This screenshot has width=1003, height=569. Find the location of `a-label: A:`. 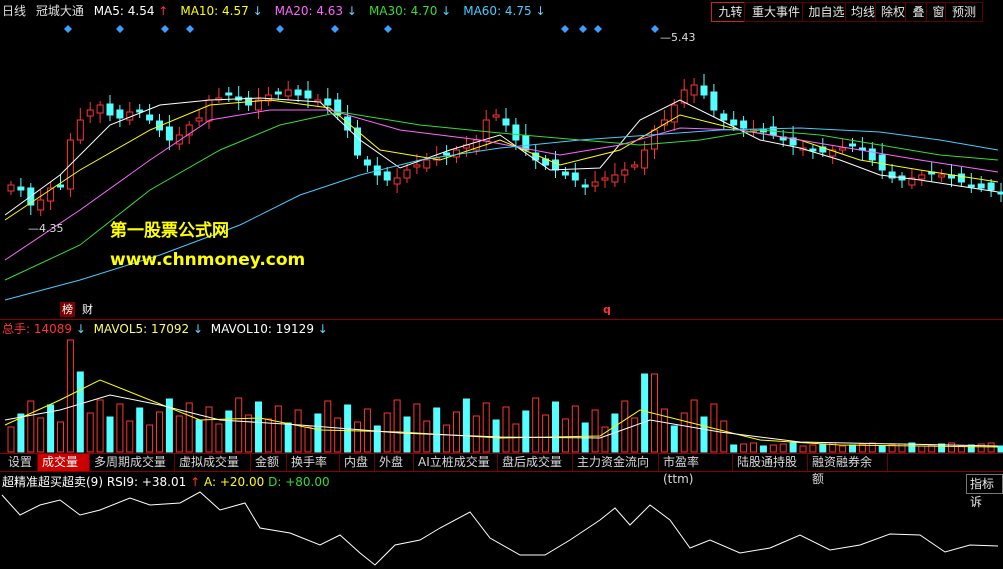

a-label: A: is located at coordinates (211, 482).